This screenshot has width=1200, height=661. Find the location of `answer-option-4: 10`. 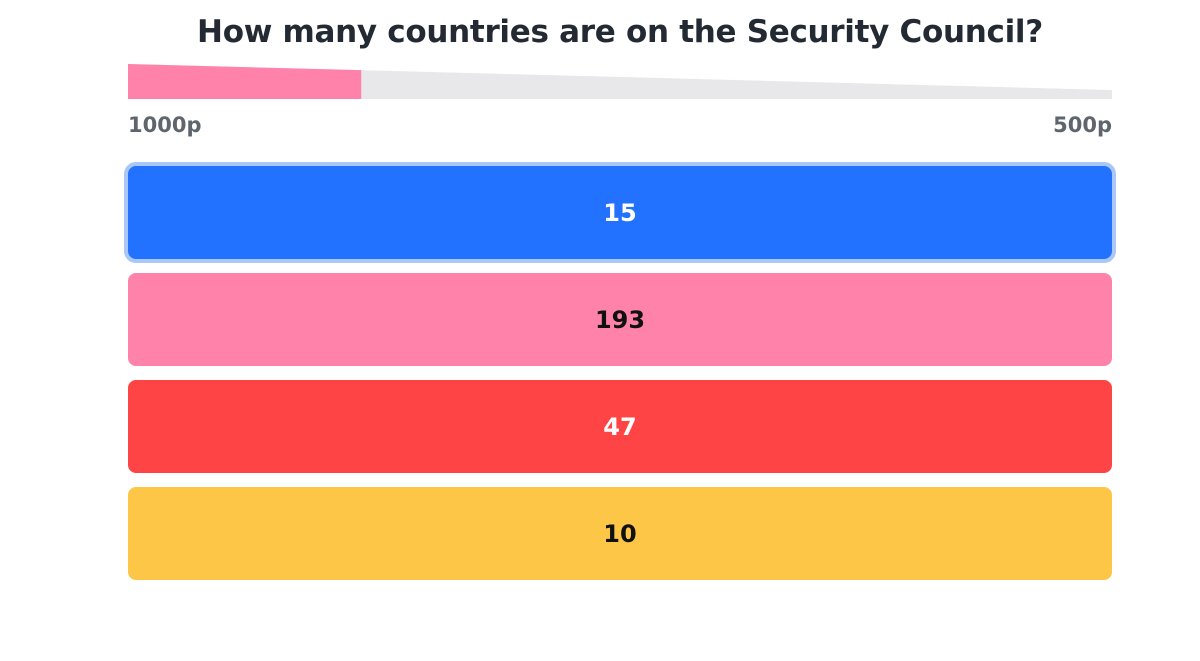

answer-option-4: 10 is located at coordinates (620, 533).